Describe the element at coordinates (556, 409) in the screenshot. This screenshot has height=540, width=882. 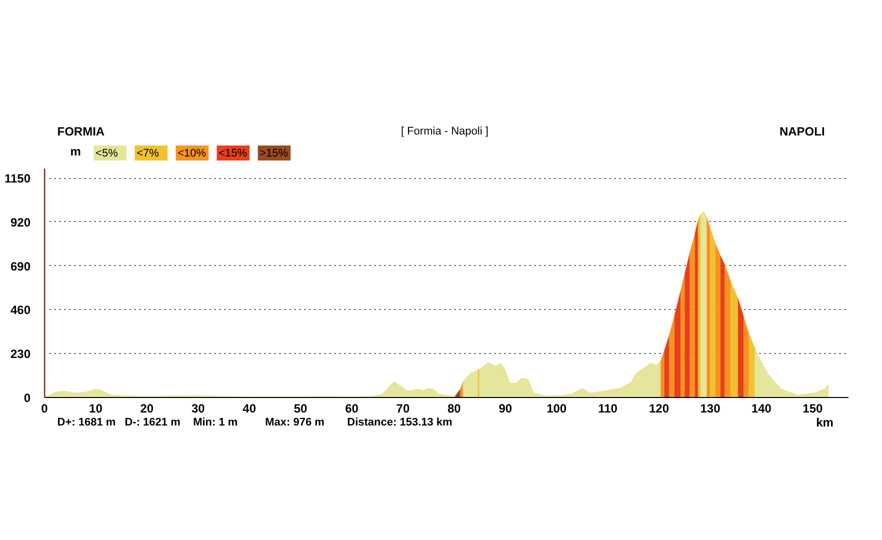
I see `x-tick-label: 100` at that location.